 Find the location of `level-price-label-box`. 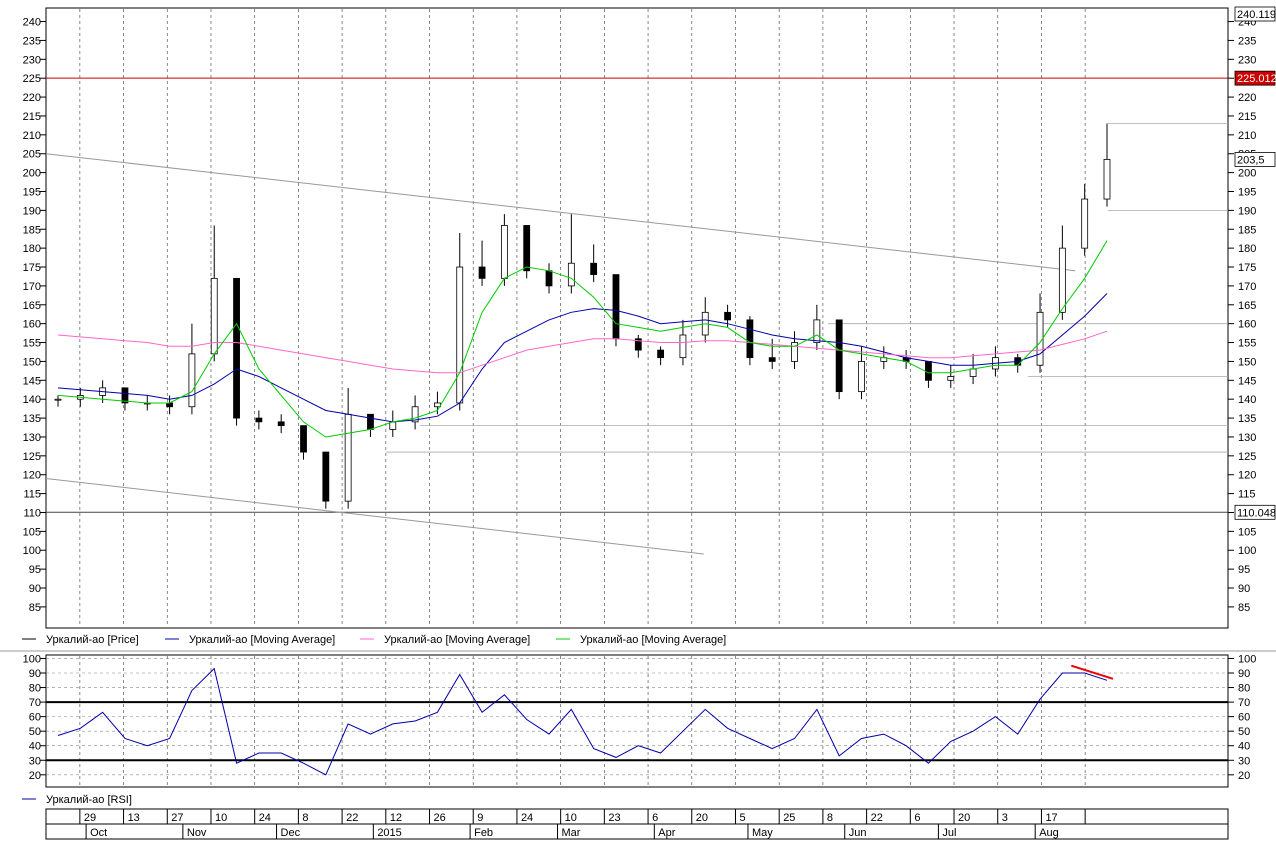

level-price-label-box is located at coordinates (1255, 78).